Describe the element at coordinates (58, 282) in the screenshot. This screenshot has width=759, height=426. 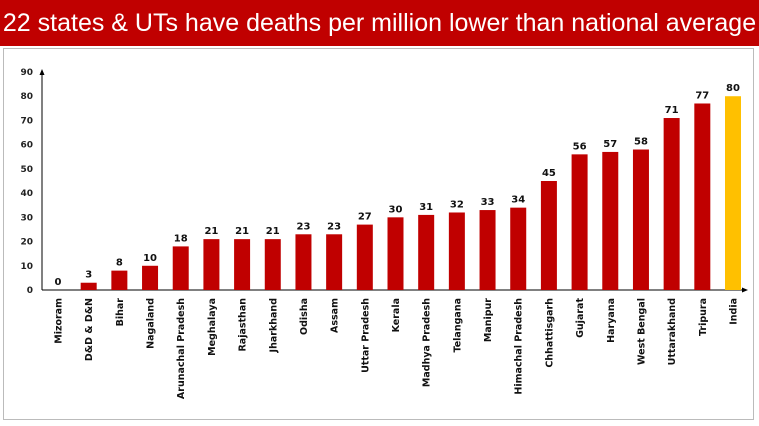
I see `data-label: 0` at that location.